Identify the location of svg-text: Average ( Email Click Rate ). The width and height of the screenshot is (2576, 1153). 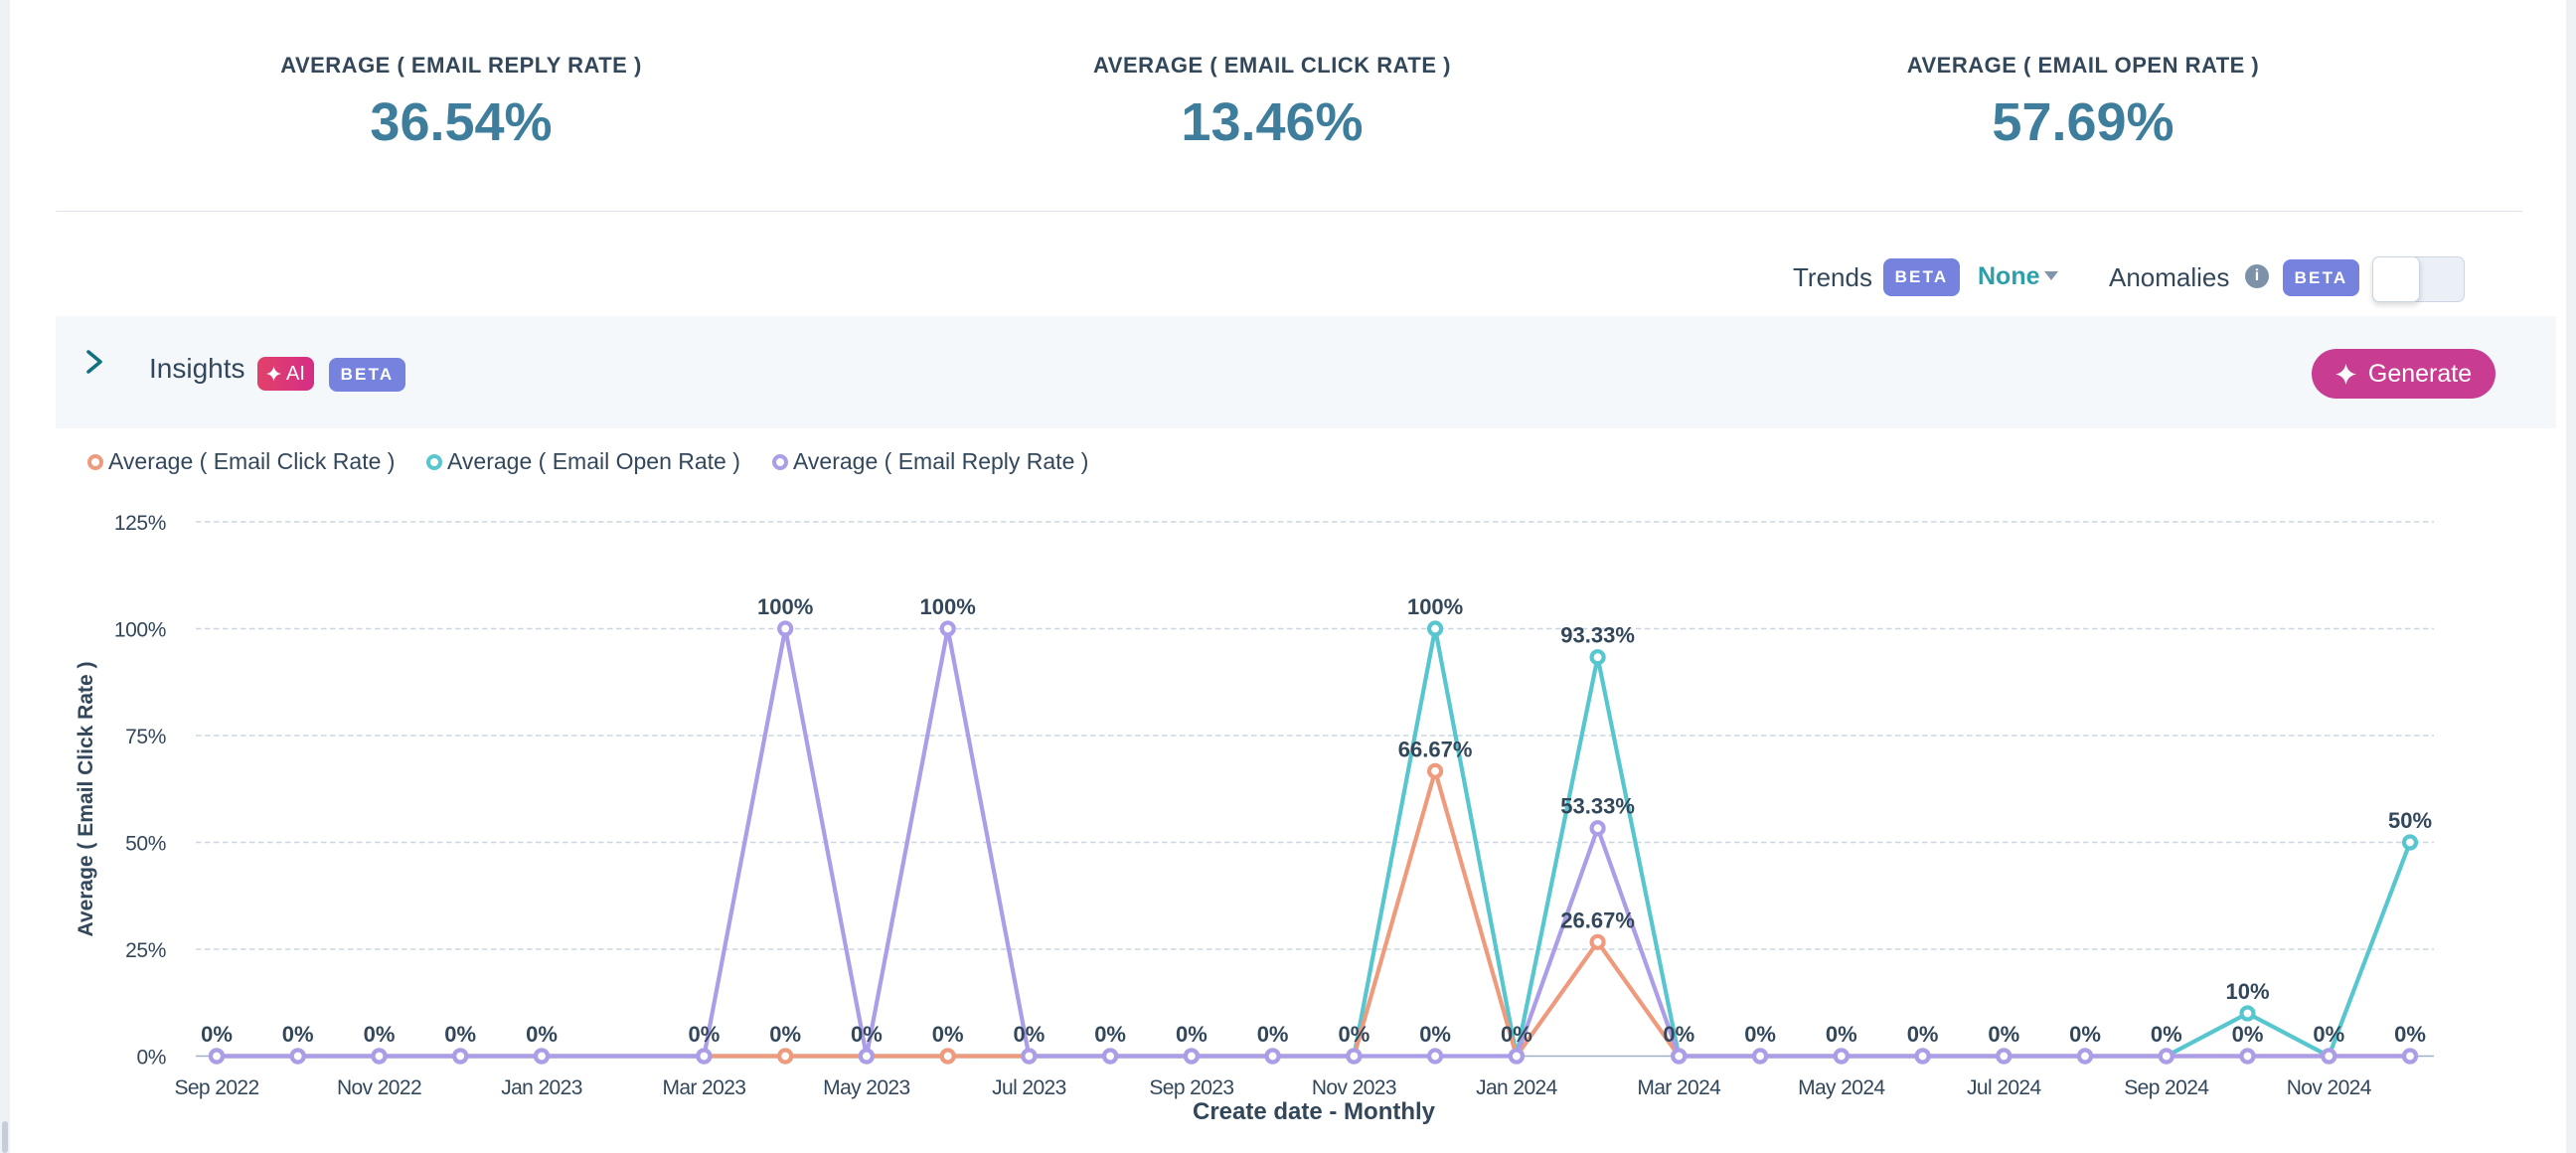
(86, 799).